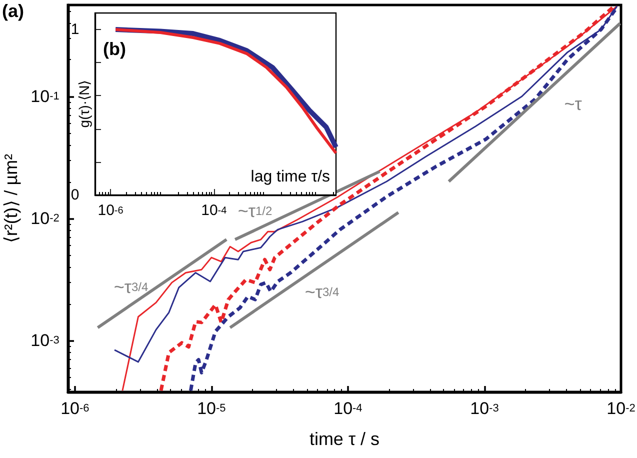 The image size is (637, 458). What do you see at coordinates (13, 11) in the screenshot?
I see `chart-title: (a)` at bounding box center [13, 11].